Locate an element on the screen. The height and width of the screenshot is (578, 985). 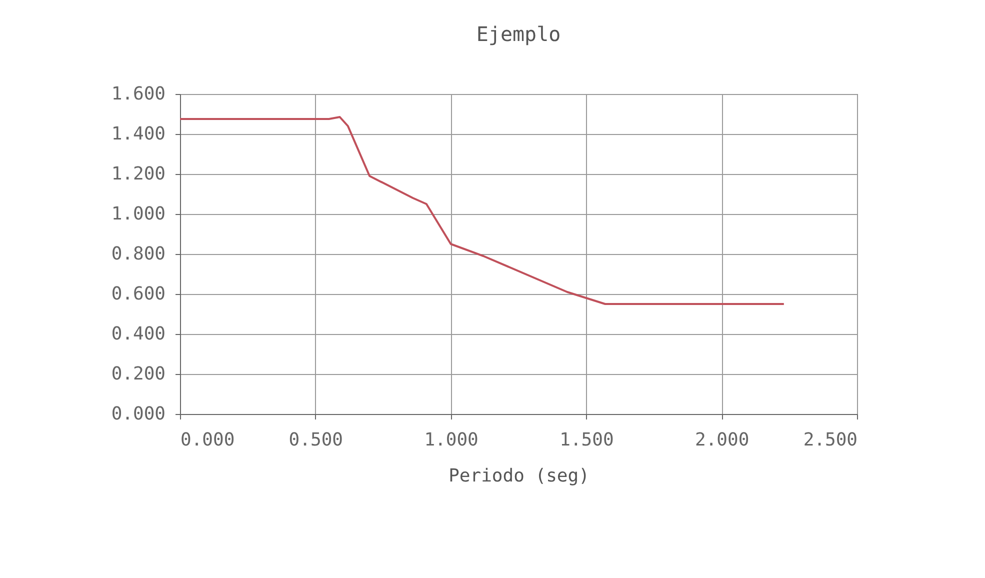
y-tick-label: 0.800 is located at coordinates (138, 254).